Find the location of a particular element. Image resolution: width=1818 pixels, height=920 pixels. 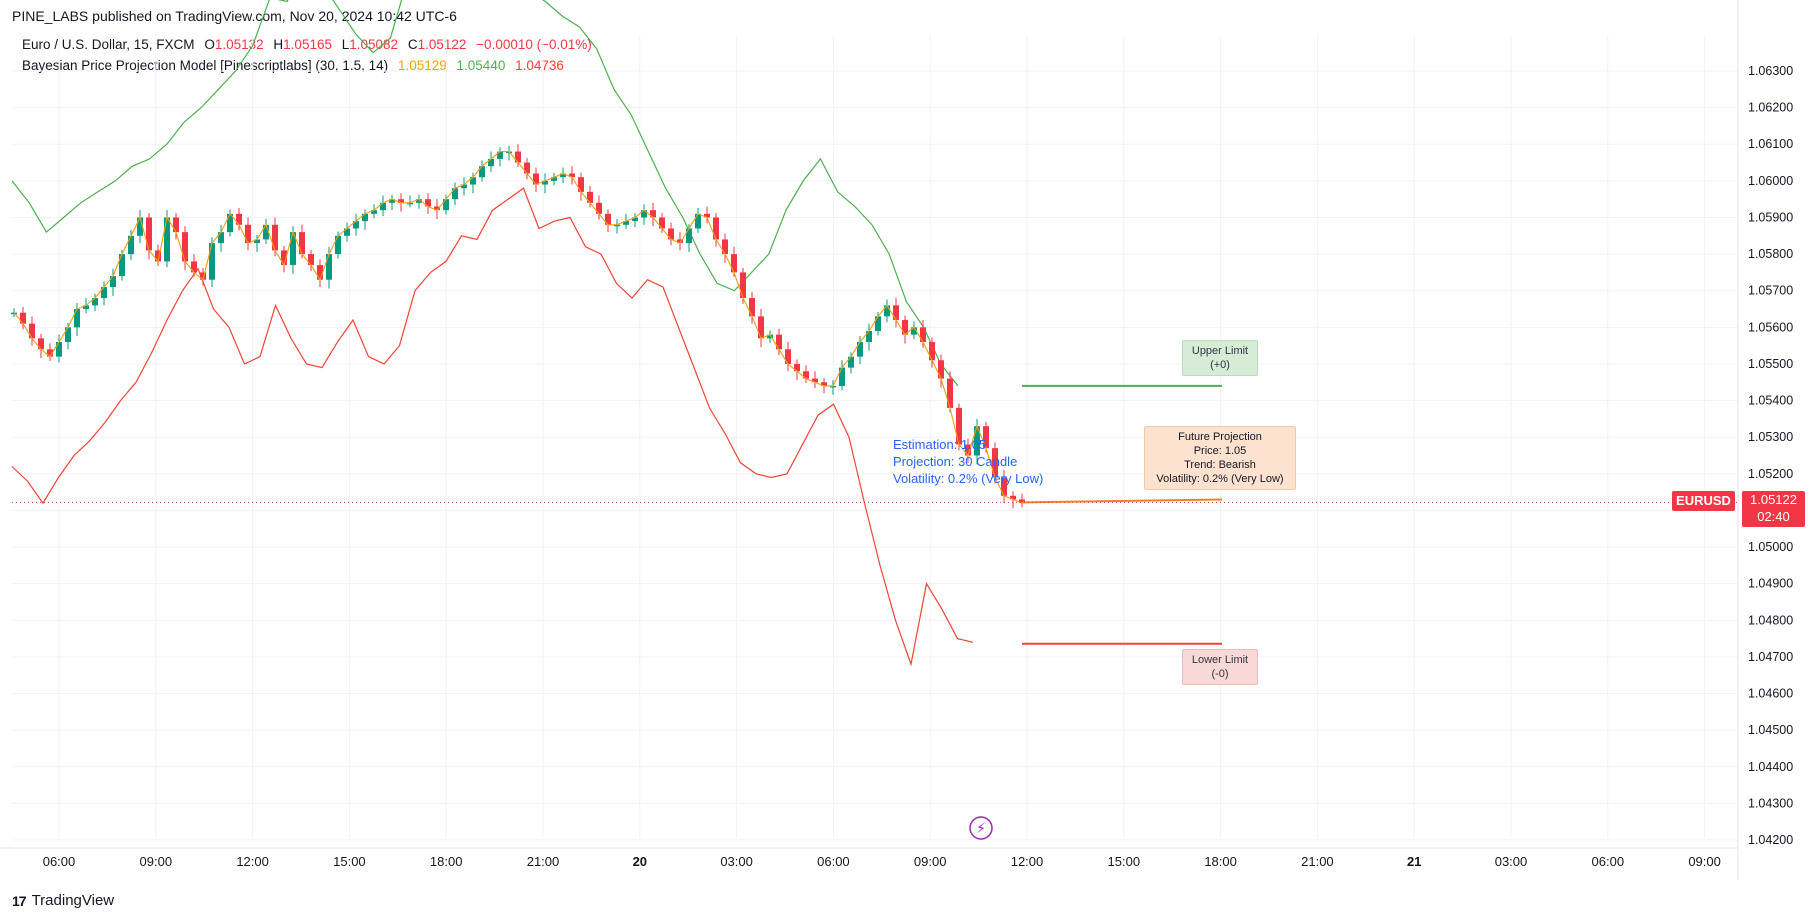

y-tick-label: 1.05700 is located at coordinates (1770, 291).